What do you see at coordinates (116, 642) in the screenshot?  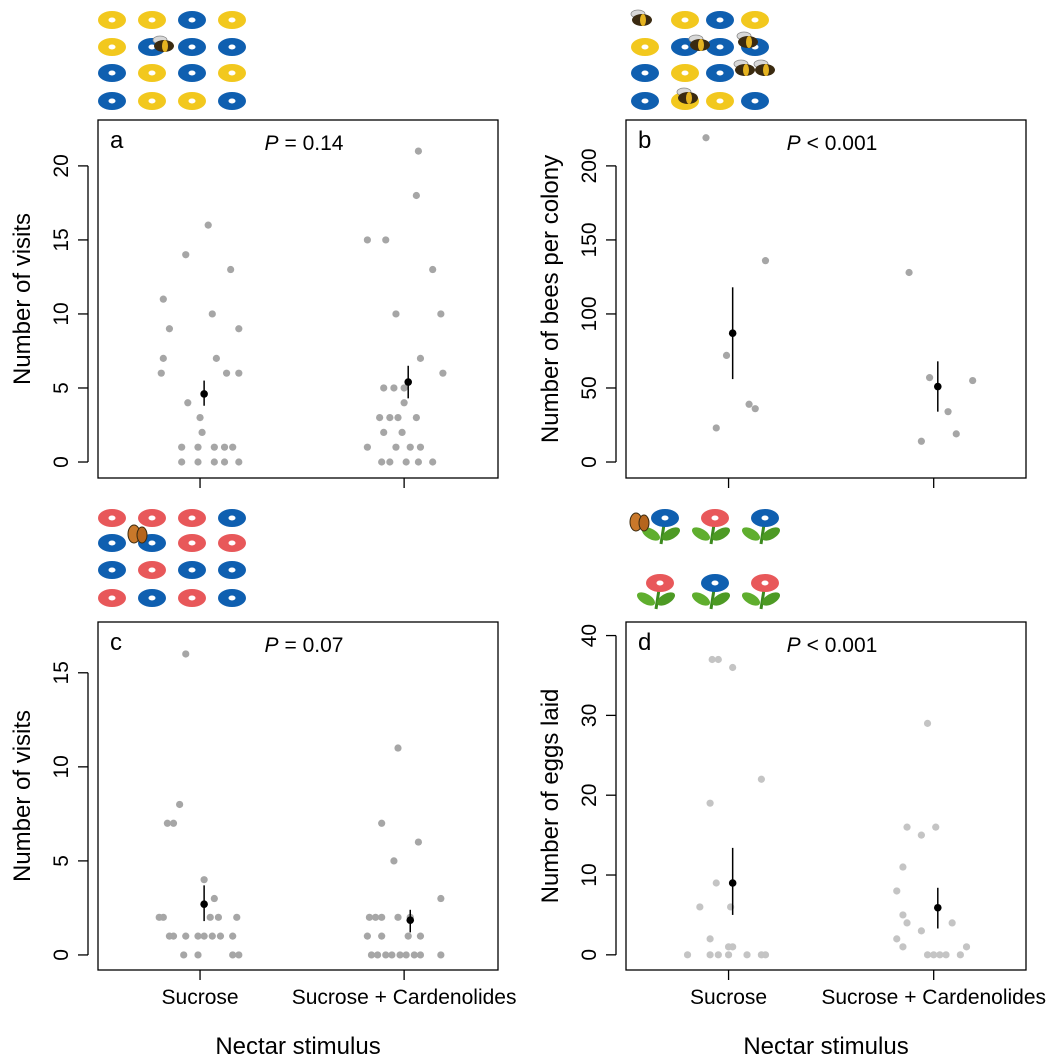 I see `panel-label: c` at bounding box center [116, 642].